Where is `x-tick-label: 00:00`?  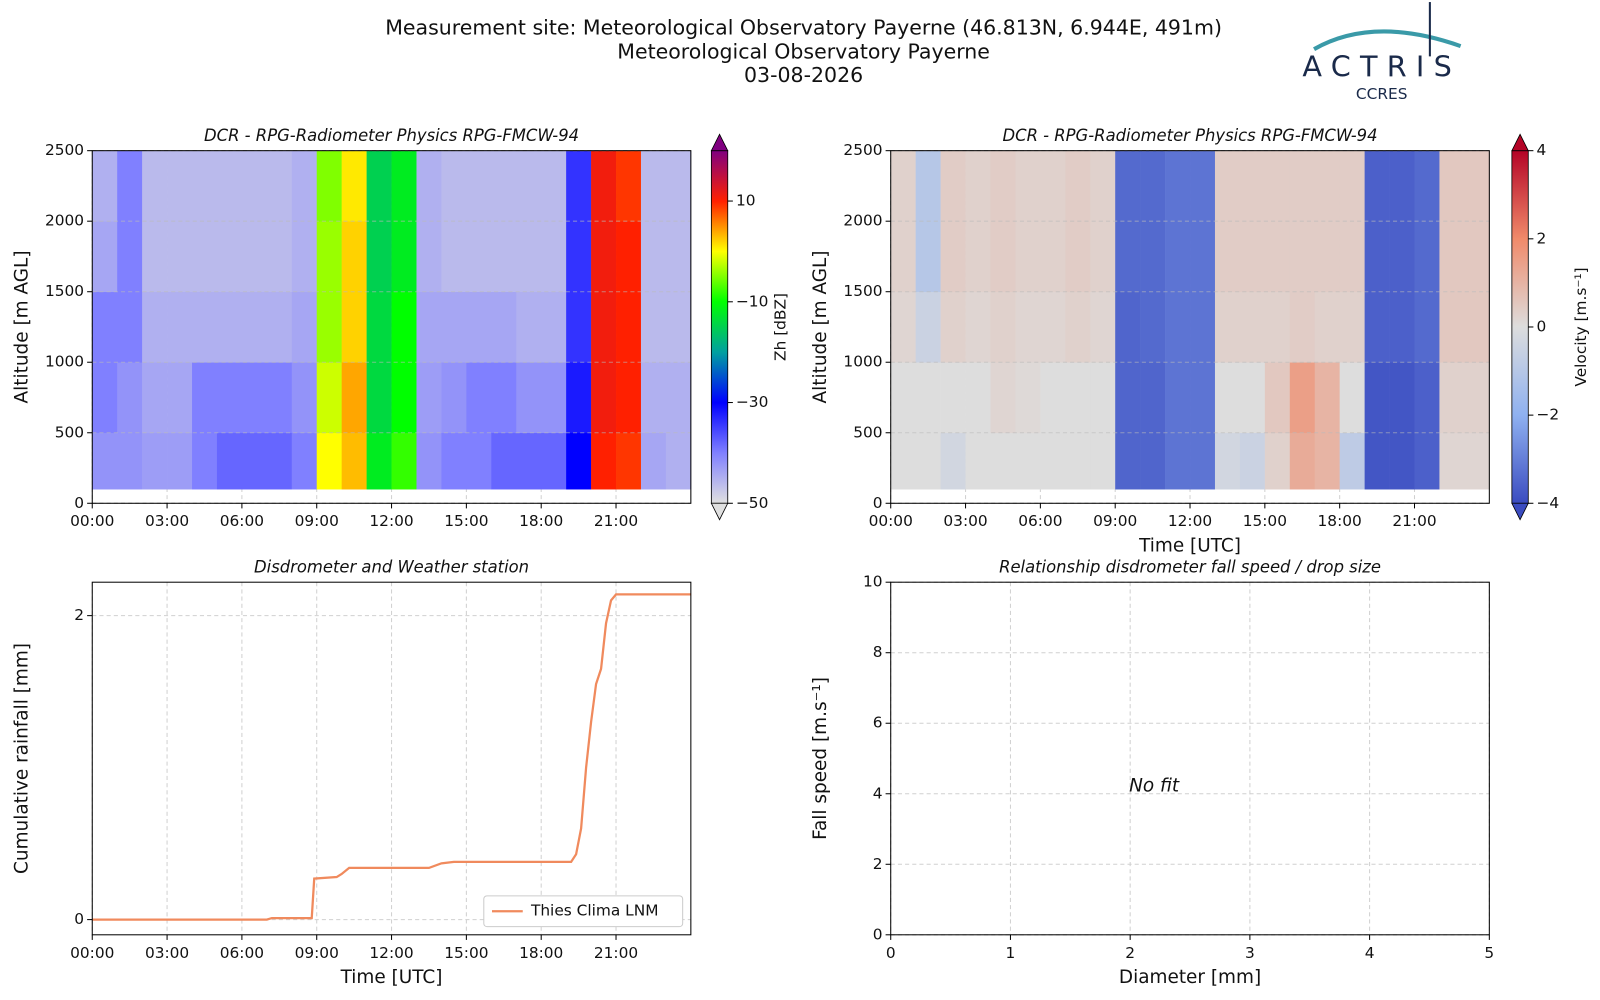
x-tick-label: 00:00 is located at coordinates (92, 953).